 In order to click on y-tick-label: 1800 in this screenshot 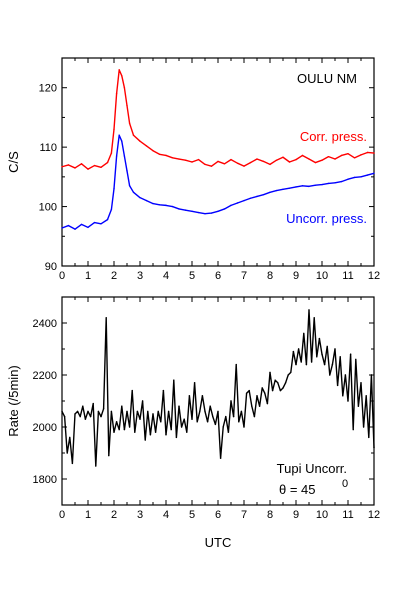, I will do `click(45, 480)`.